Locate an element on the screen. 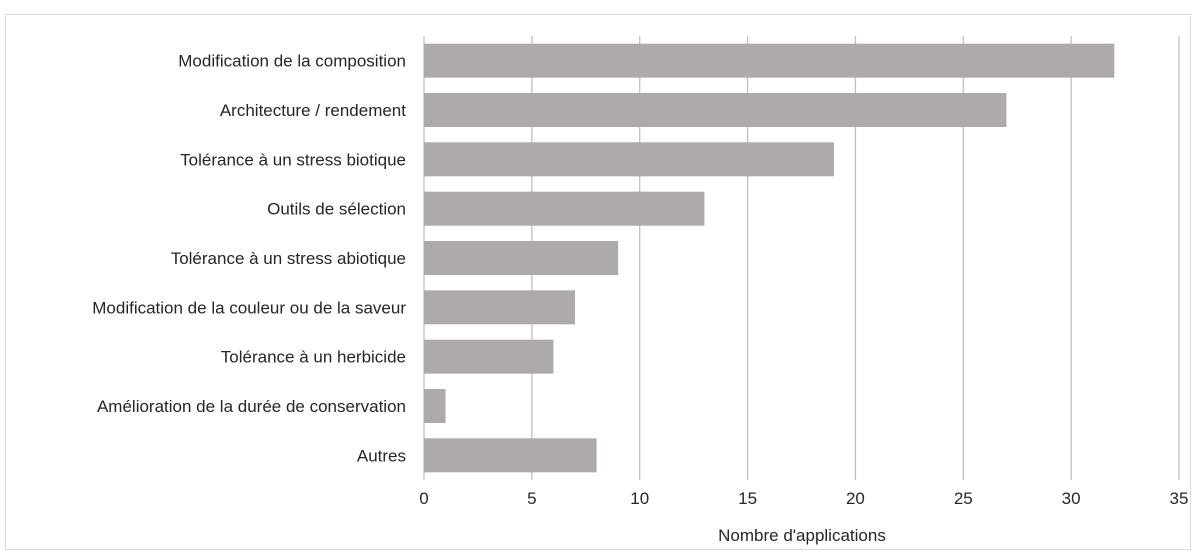  category-label: Tolérance à un herbicide is located at coordinates (313, 357).